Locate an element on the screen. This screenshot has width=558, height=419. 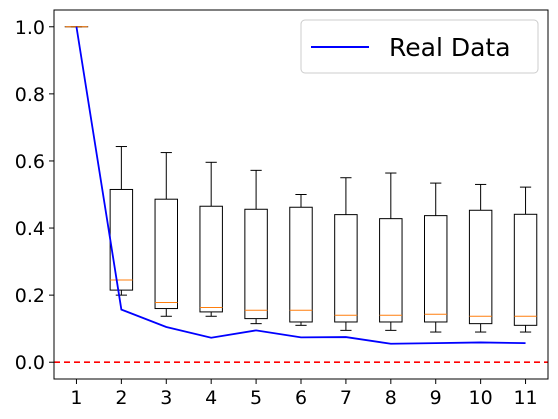
x-tick-label: 3 is located at coordinates (166, 398).